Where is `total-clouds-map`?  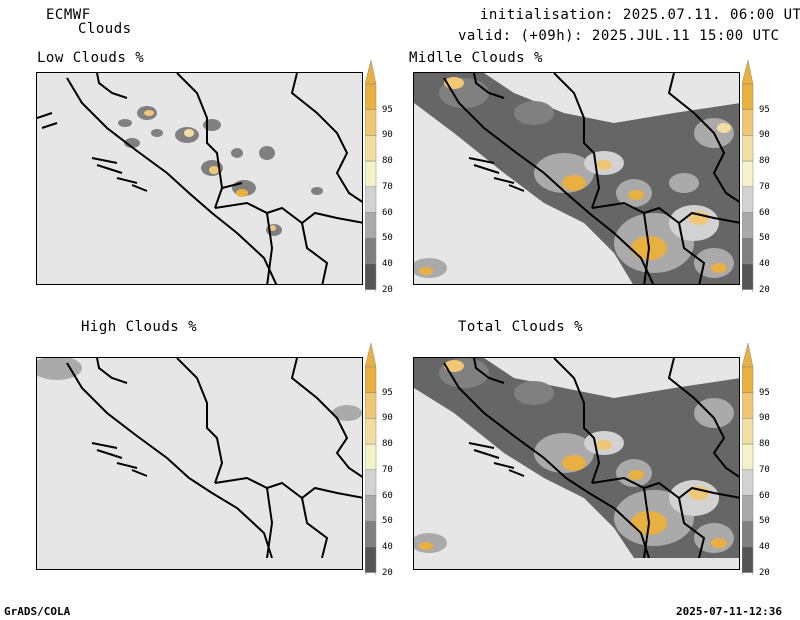
total-clouds-map is located at coordinates (576, 463).